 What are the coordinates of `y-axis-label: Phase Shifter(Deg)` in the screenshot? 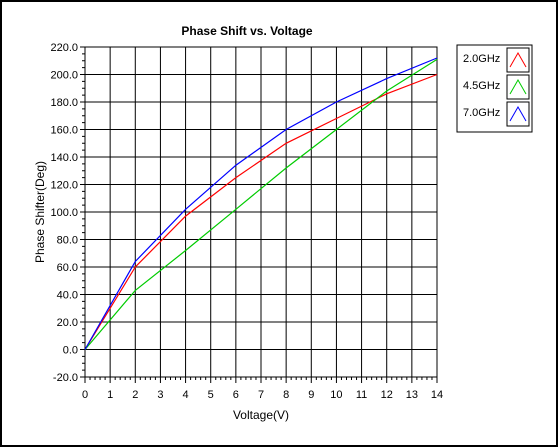 It's located at (40, 212).